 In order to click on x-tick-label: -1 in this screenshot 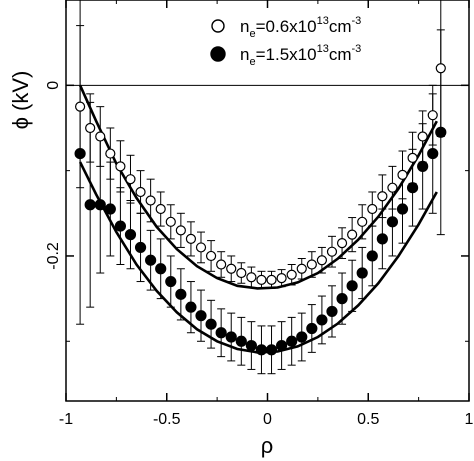, I will do `click(66, 419)`.